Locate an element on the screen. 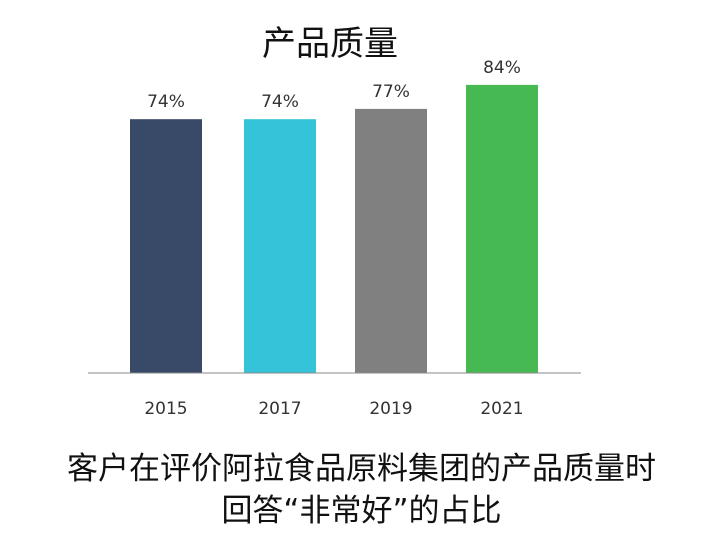 The image size is (723, 543). value-label-2021: 84% is located at coordinates (502, 68).